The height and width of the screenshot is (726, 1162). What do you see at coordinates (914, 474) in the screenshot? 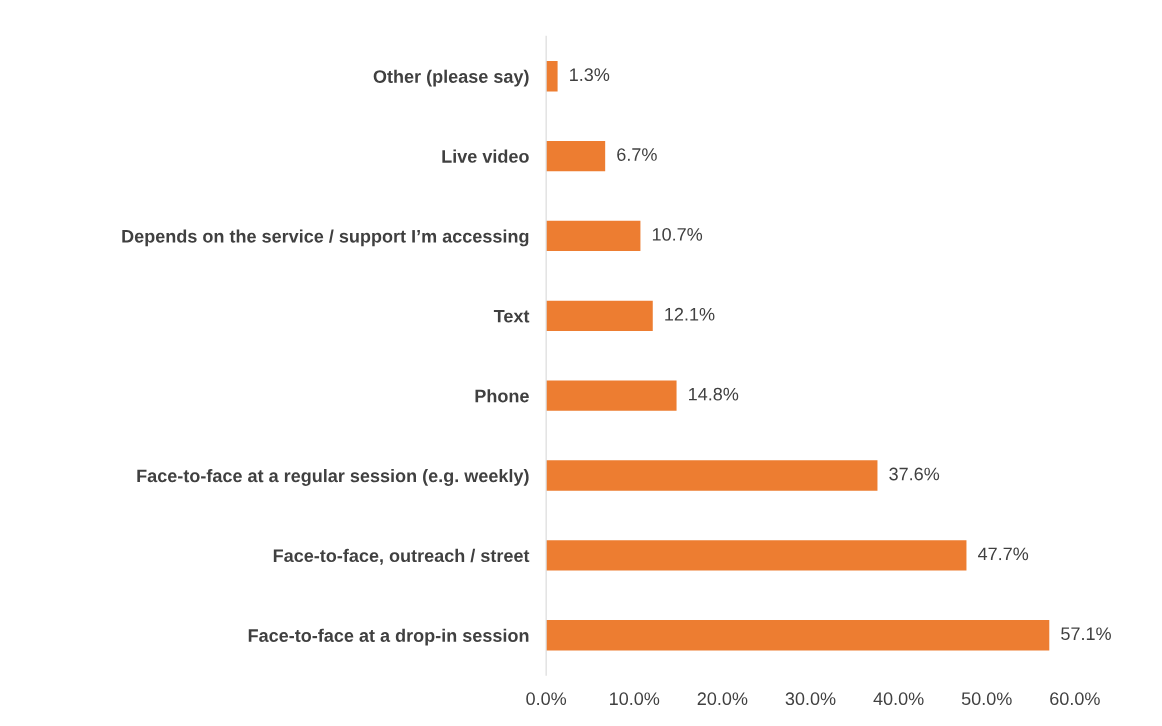
I see `data-label: 37.6%` at bounding box center [914, 474].